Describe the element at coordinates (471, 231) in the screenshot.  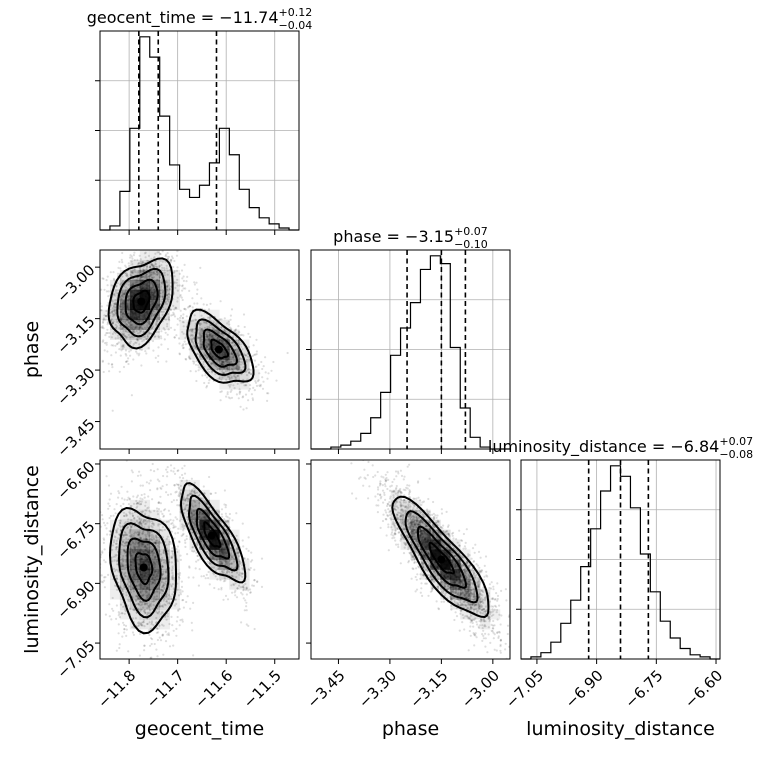
I see `title-plus: +0.07` at that location.